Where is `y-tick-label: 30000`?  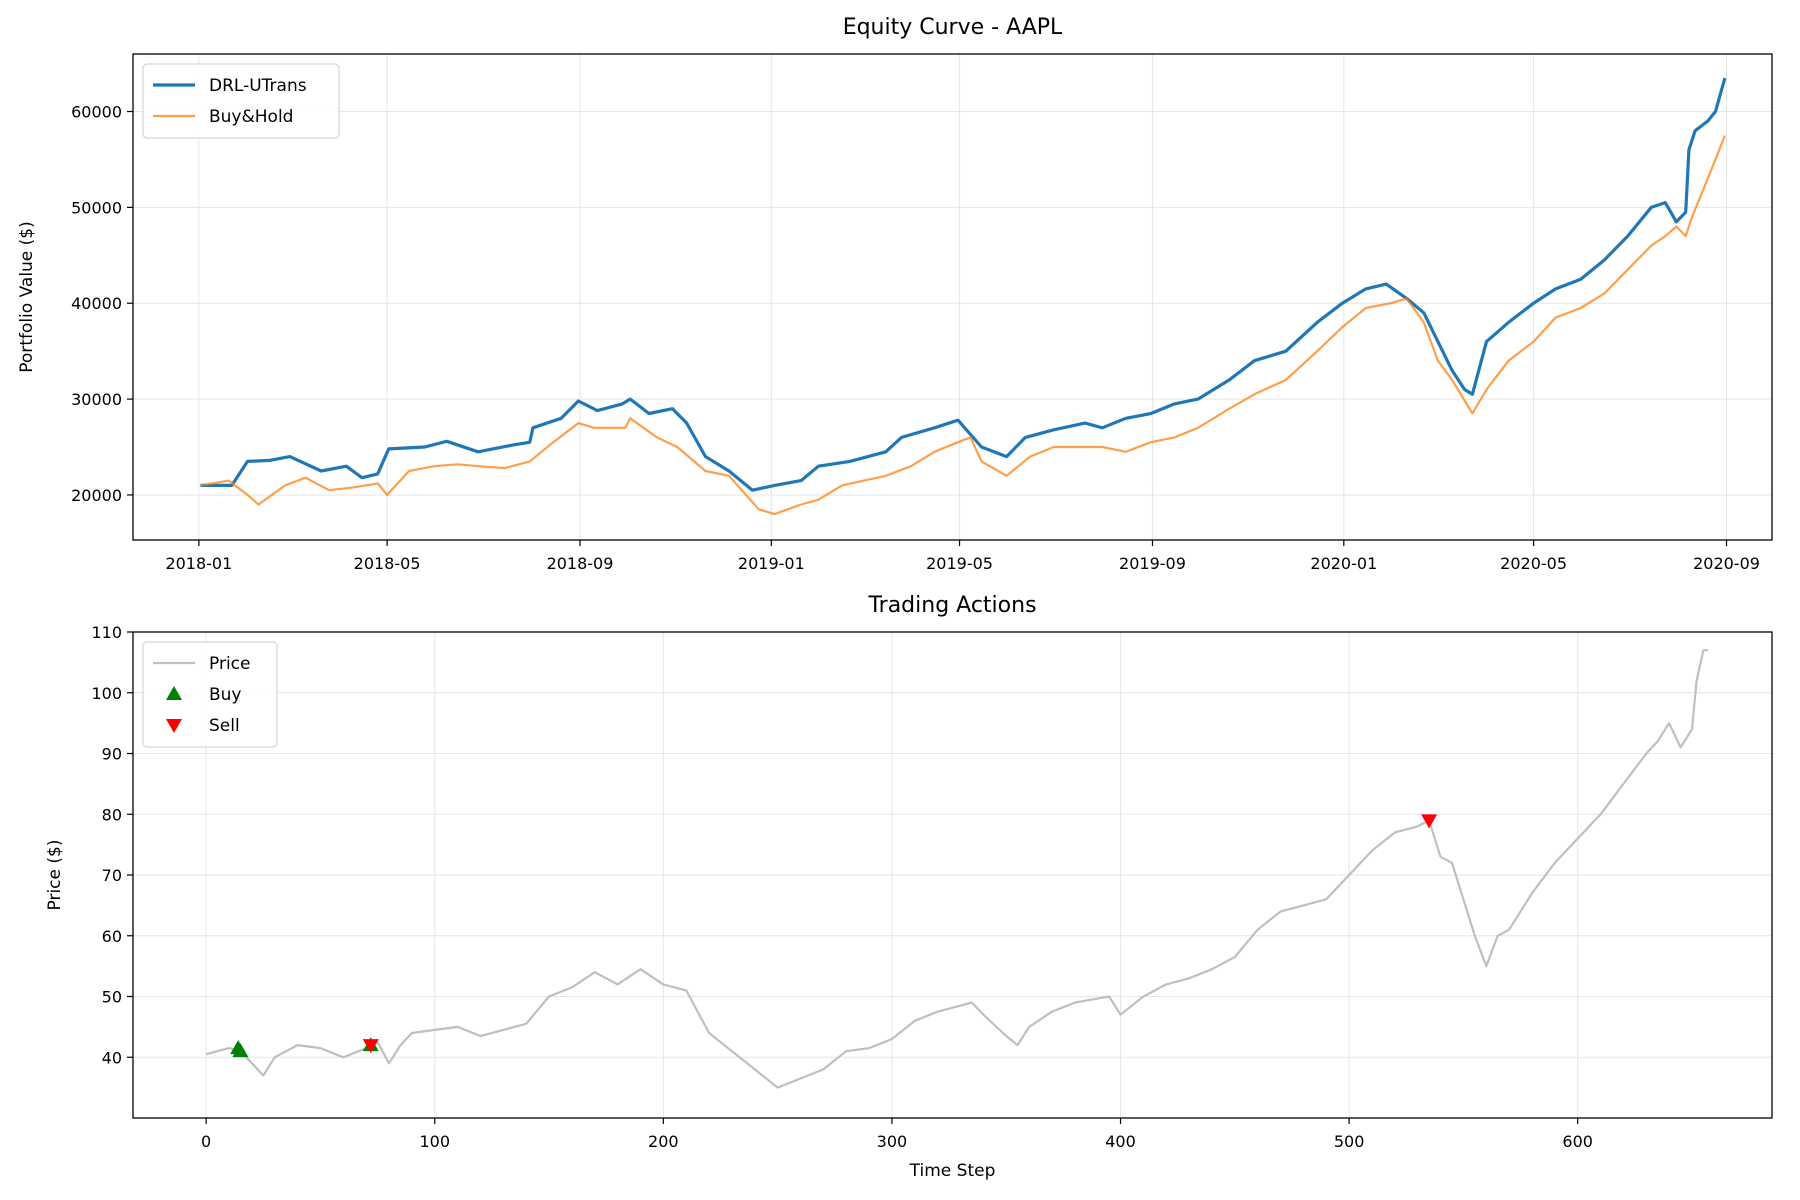 y-tick-label: 30000 is located at coordinates (96, 399).